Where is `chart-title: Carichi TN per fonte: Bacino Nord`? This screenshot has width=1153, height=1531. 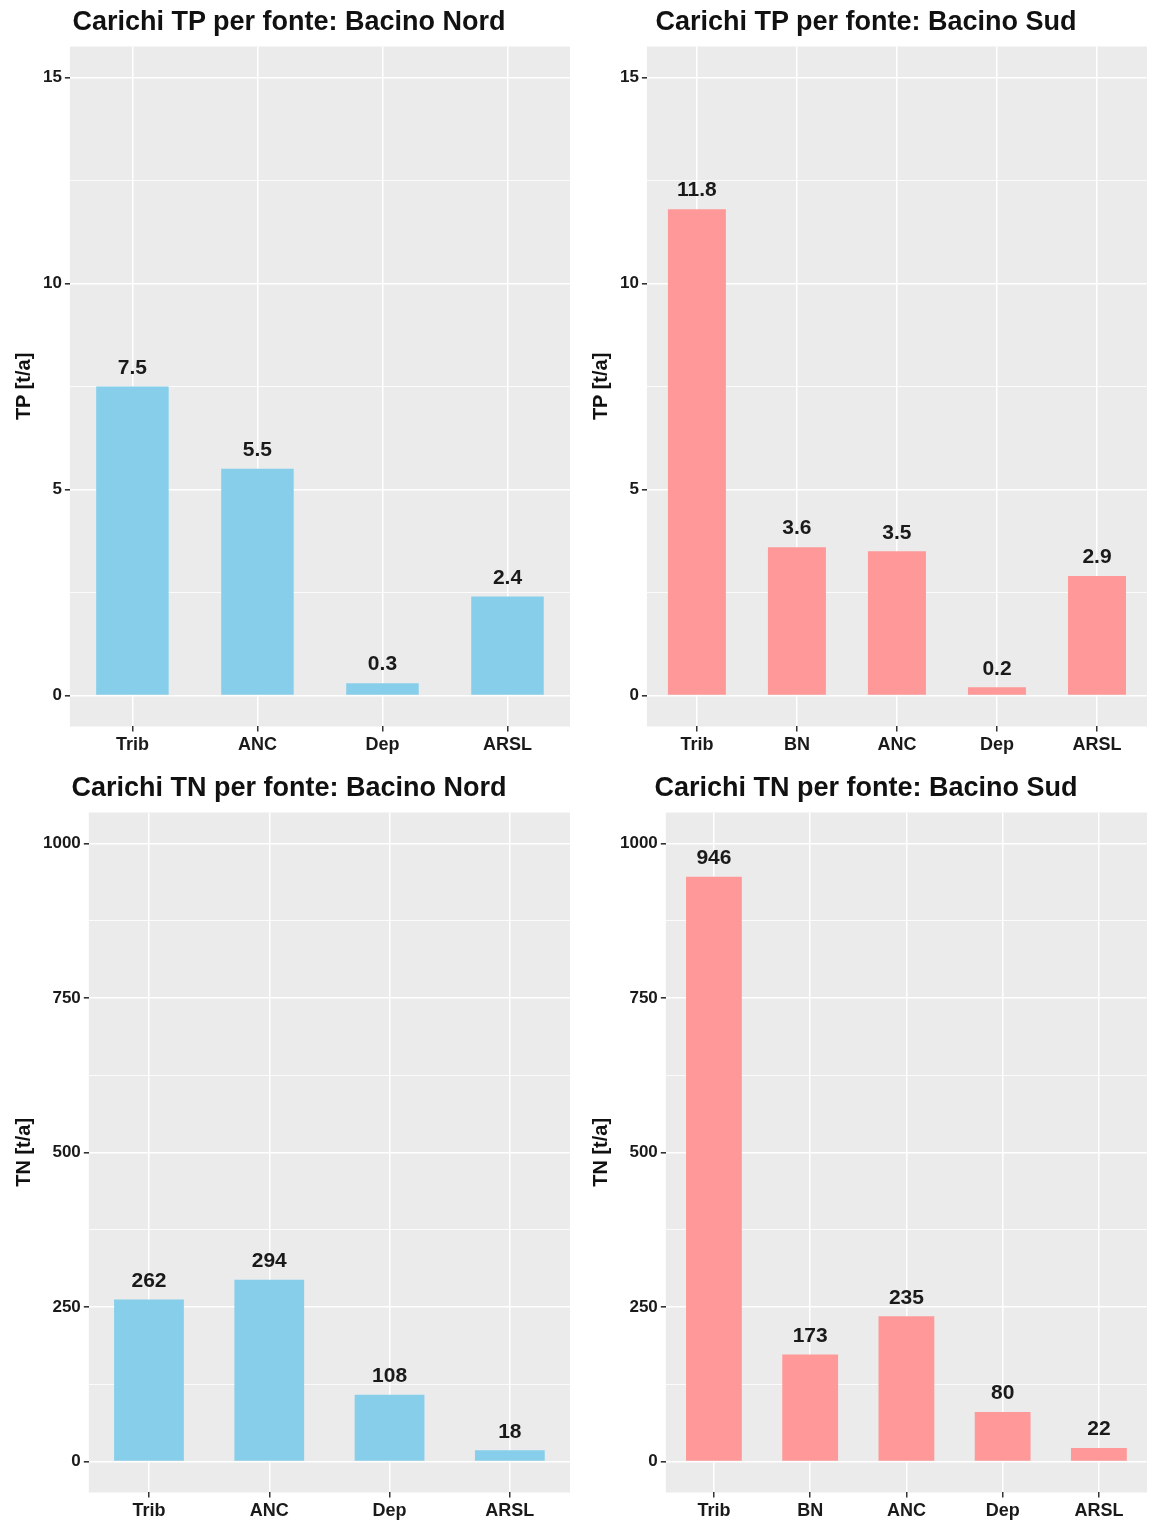 chart-title: Carichi TN per fonte: Bacino Nord is located at coordinates (289, 786).